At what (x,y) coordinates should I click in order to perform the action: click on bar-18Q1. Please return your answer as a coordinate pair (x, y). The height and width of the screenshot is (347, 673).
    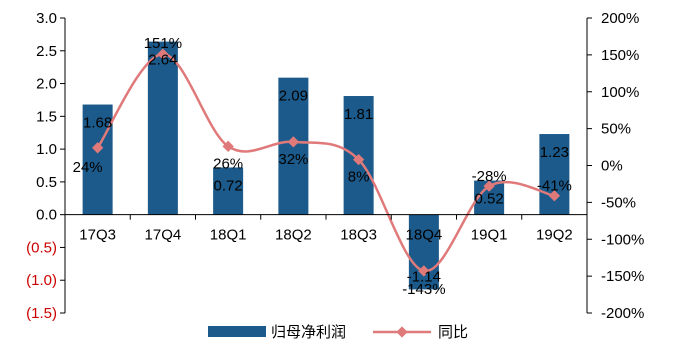
    Looking at the image, I should click on (228, 191).